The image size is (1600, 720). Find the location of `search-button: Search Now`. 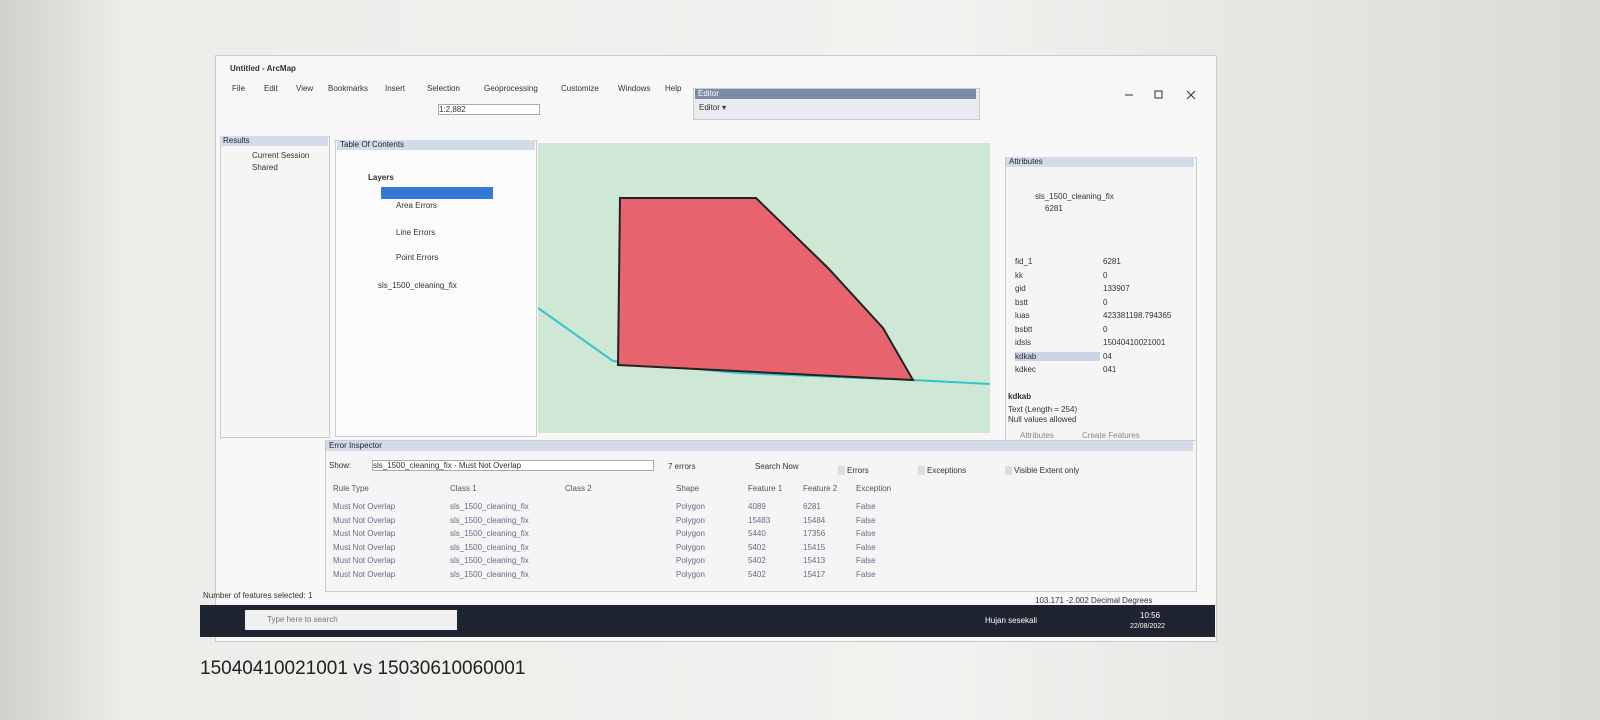

search-button: Search Now is located at coordinates (777, 466).